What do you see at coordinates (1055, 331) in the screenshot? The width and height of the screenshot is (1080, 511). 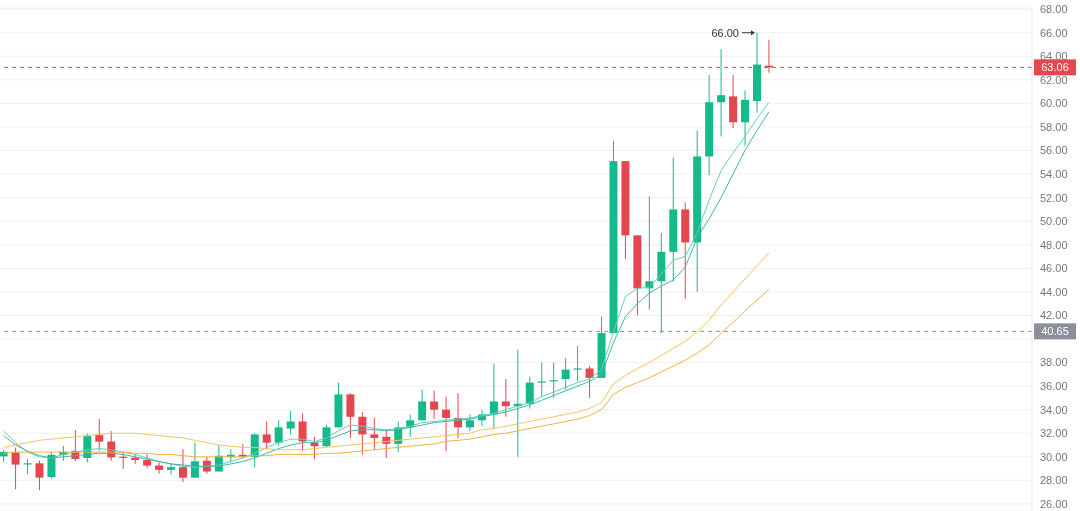 I see `ref-line-label: 40.65` at bounding box center [1055, 331].